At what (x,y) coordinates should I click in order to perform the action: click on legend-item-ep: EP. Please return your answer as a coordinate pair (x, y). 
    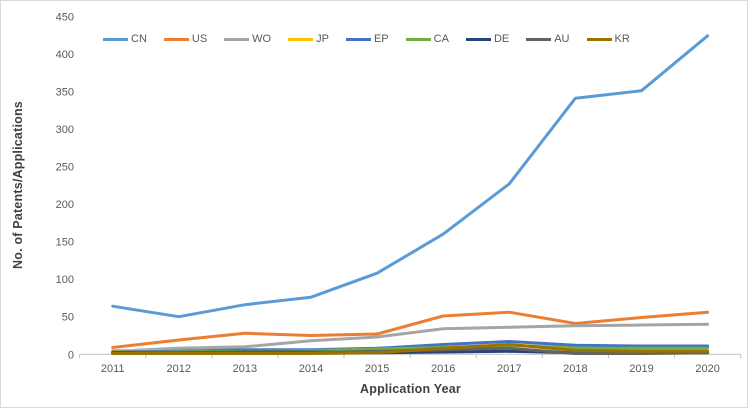
    Looking at the image, I should click on (367, 39).